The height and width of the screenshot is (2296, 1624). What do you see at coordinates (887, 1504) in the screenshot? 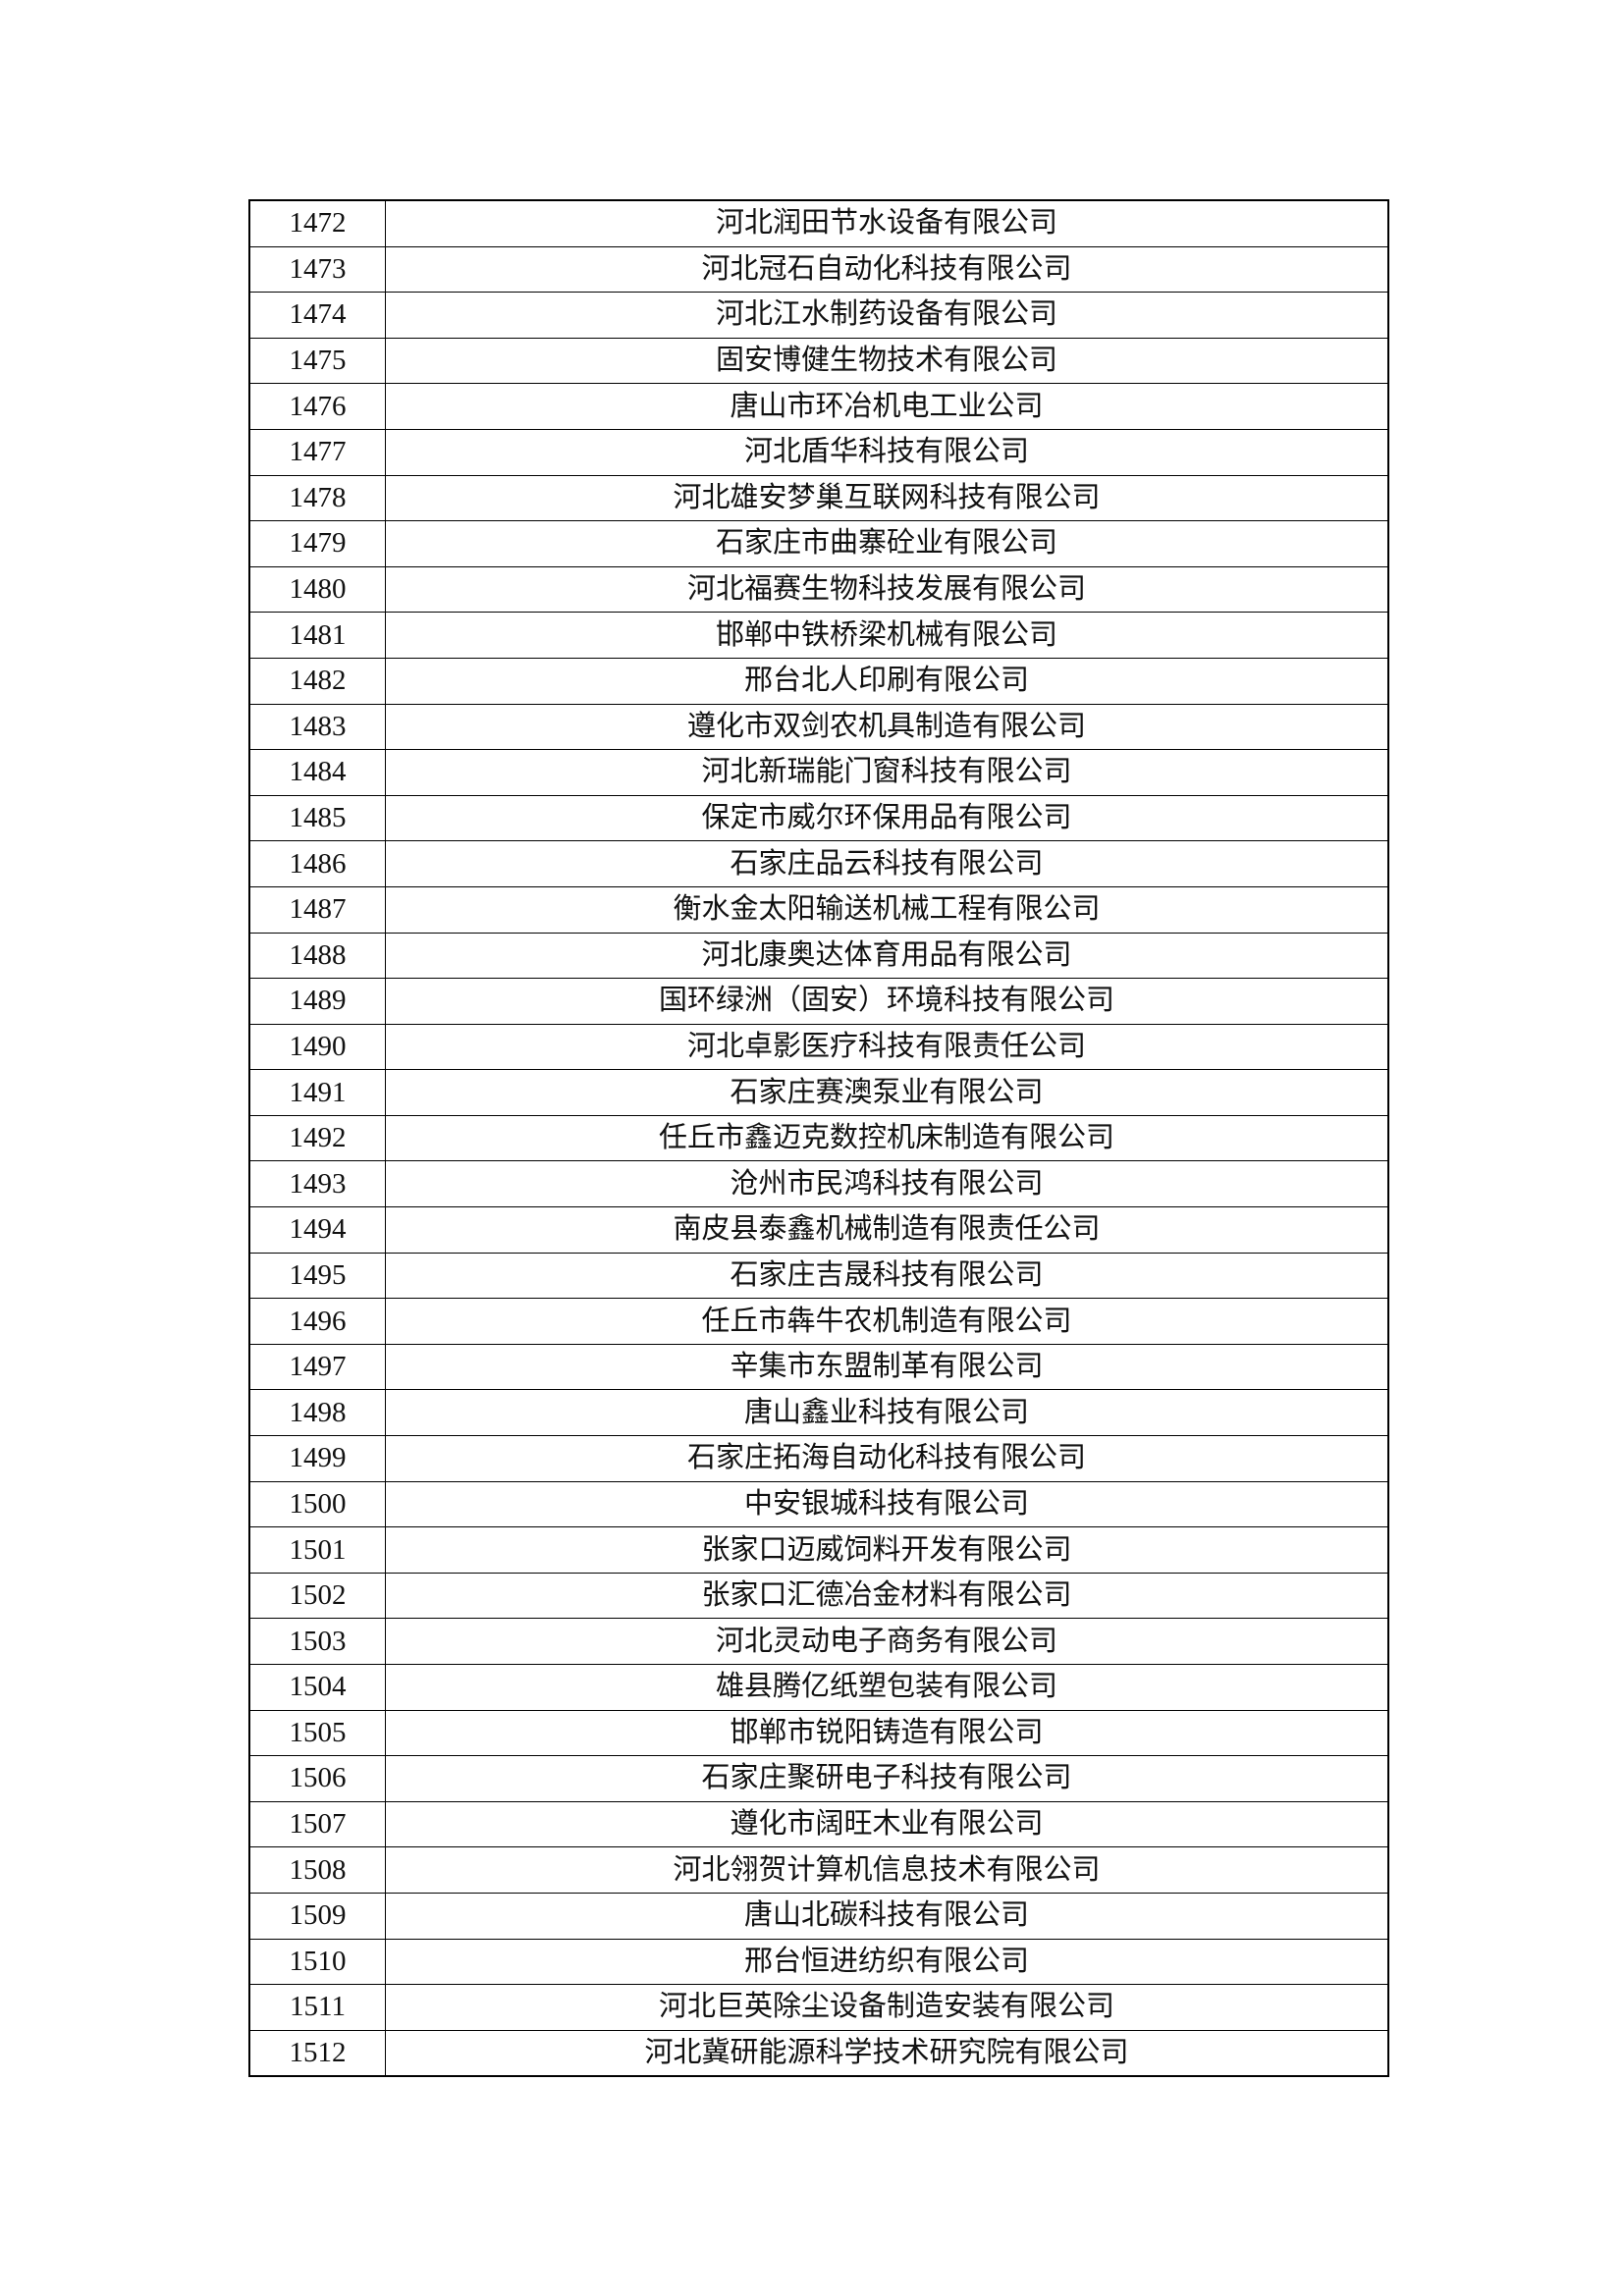
I see `company-name: 中安银城科技有限公司` at bounding box center [887, 1504].